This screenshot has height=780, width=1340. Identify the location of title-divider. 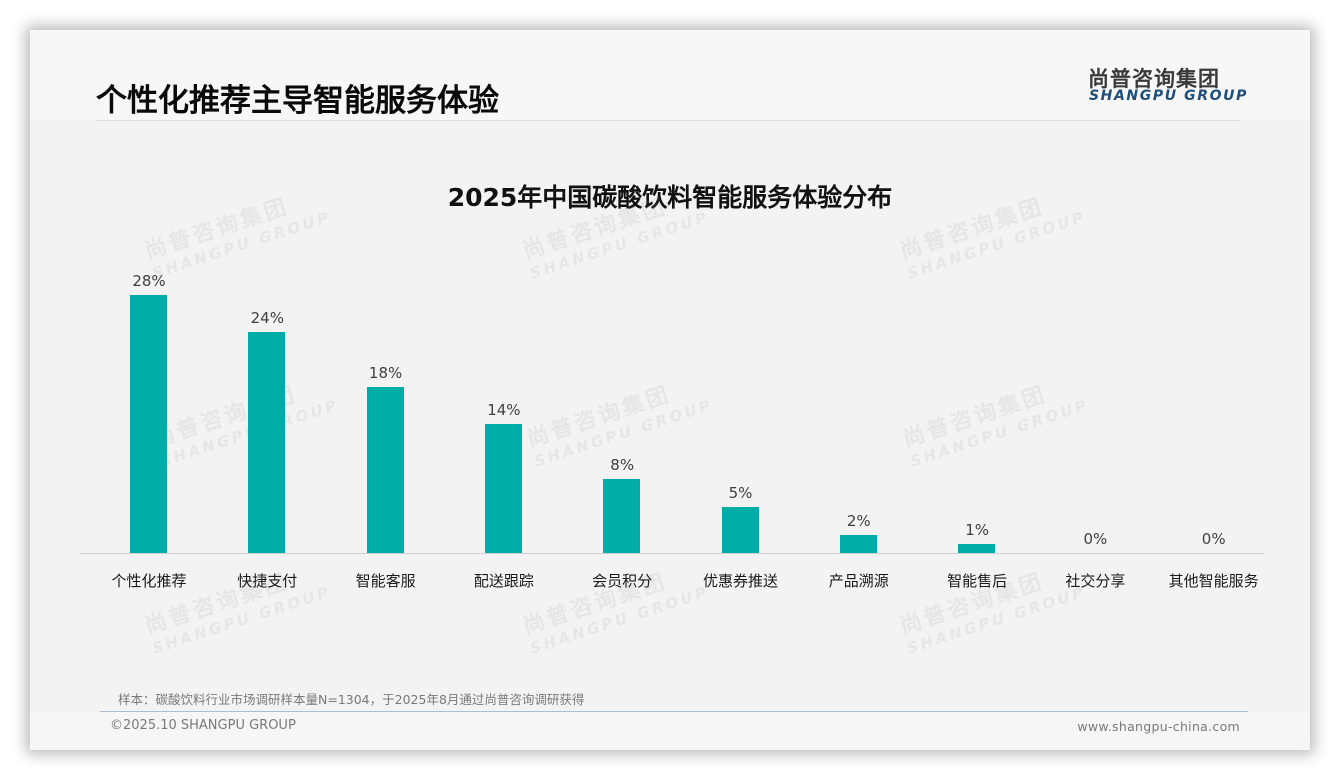
(668, 120).